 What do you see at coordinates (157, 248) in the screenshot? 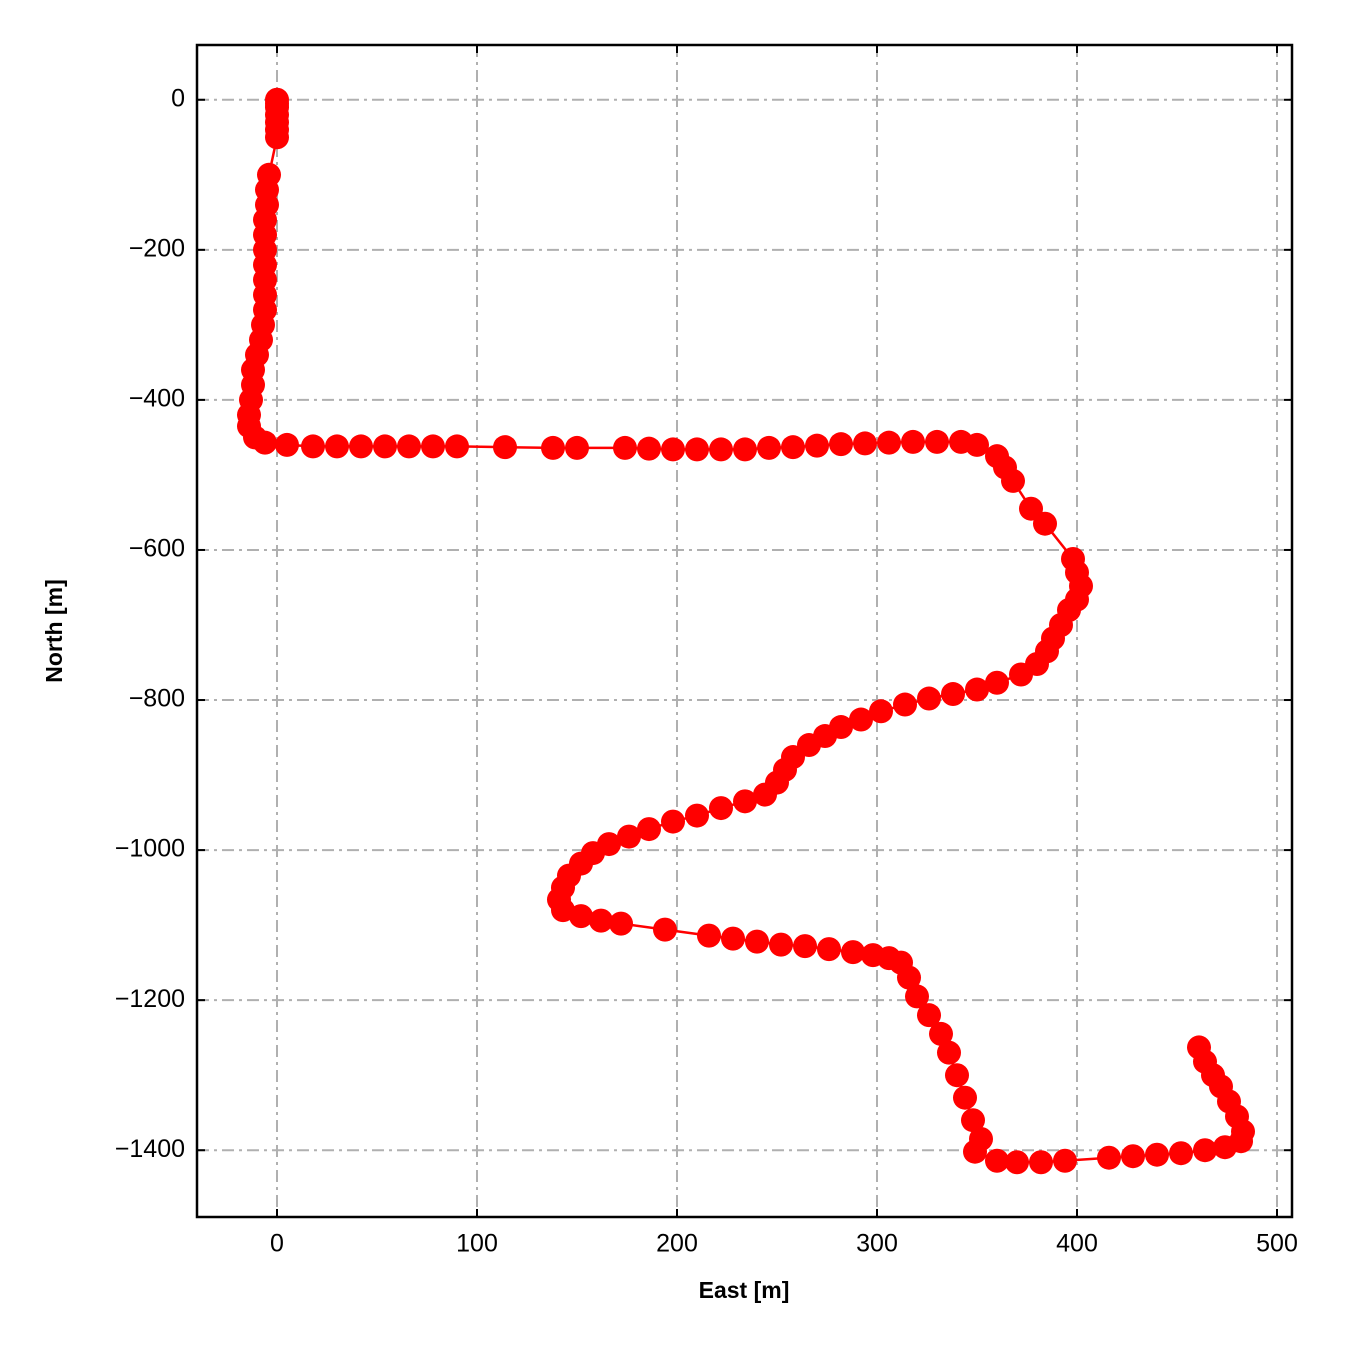
I see `y-tick-label: −200` at bounding box center [157, 248].